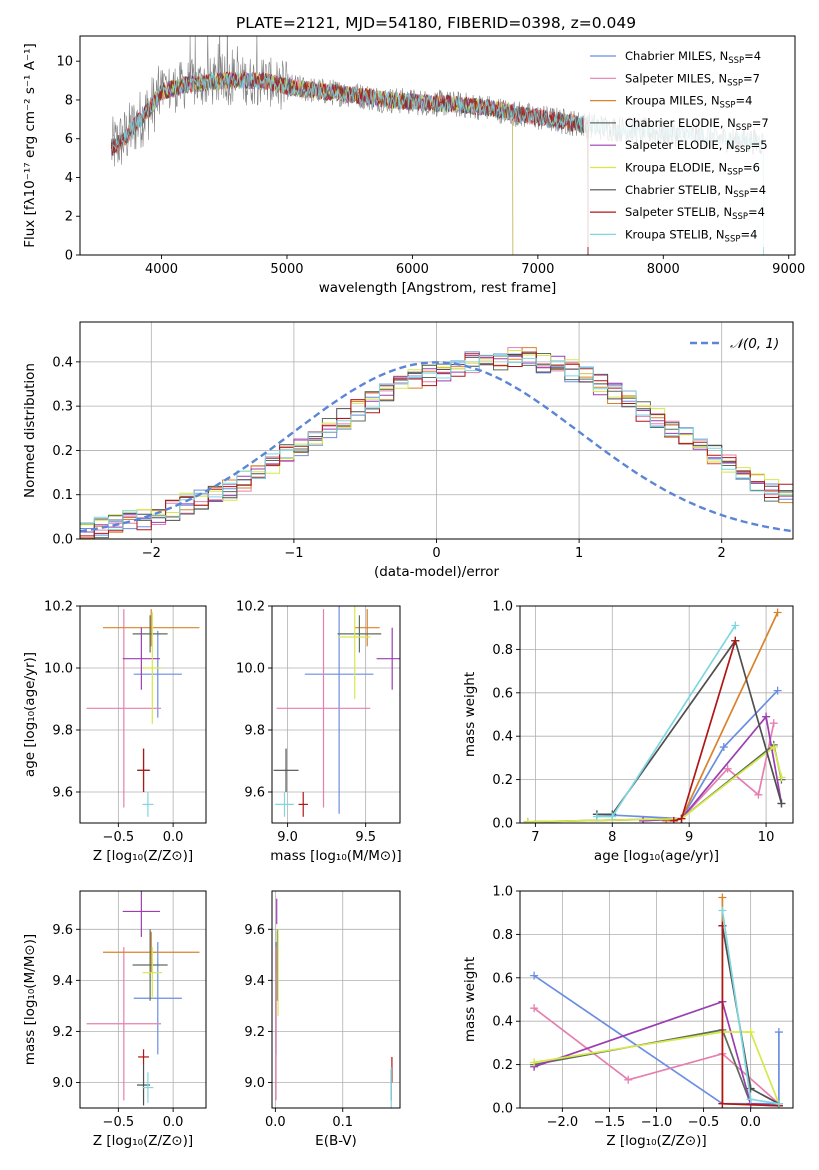 This screenshot has width=819, height=1170. I want to click on age-weight-ytick-label: 1.0, so click(502, 607).